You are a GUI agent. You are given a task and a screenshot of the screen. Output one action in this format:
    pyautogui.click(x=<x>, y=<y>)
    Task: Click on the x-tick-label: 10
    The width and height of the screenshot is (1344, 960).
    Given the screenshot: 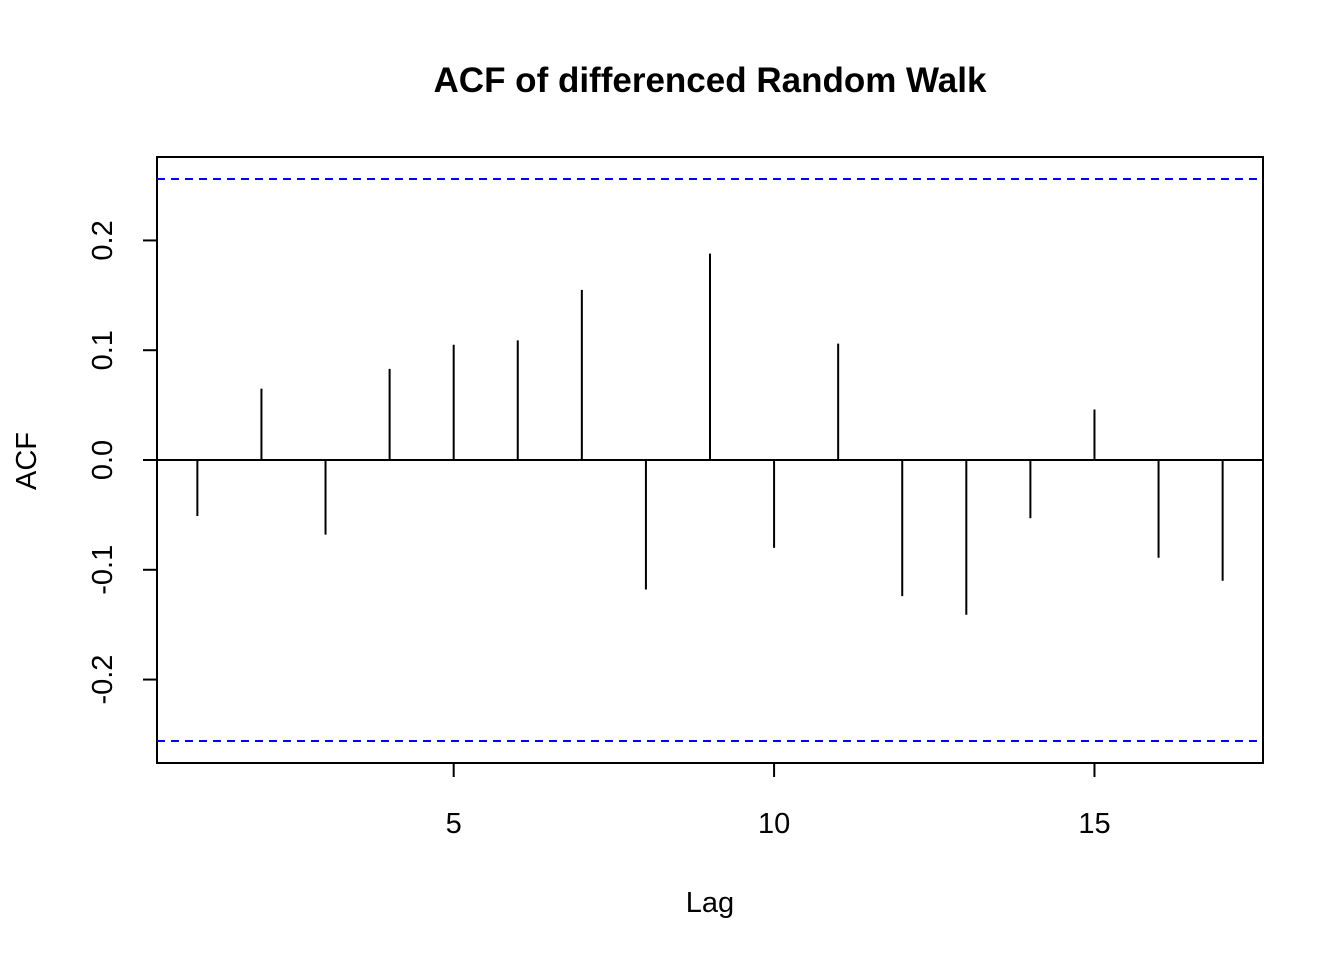 What is the action you would take?
    pyautogui.click(x=774, y=824)
    